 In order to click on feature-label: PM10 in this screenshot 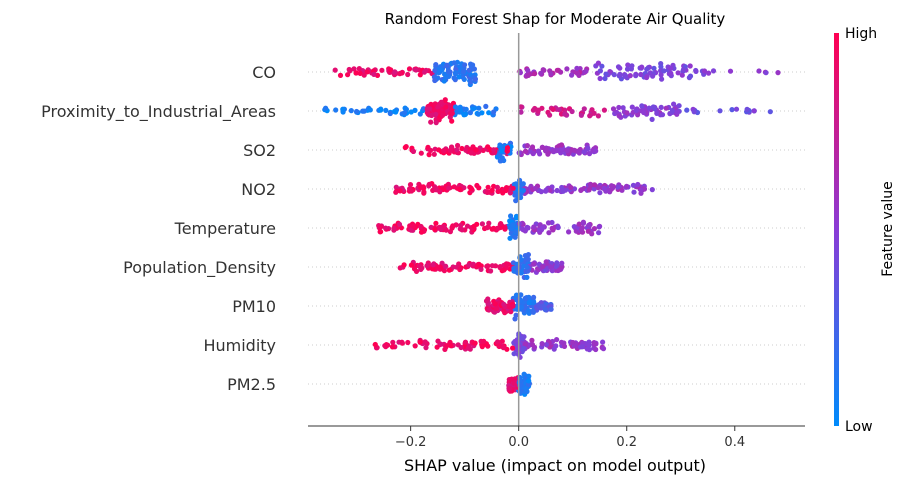, I will do `click(254, 306)`.